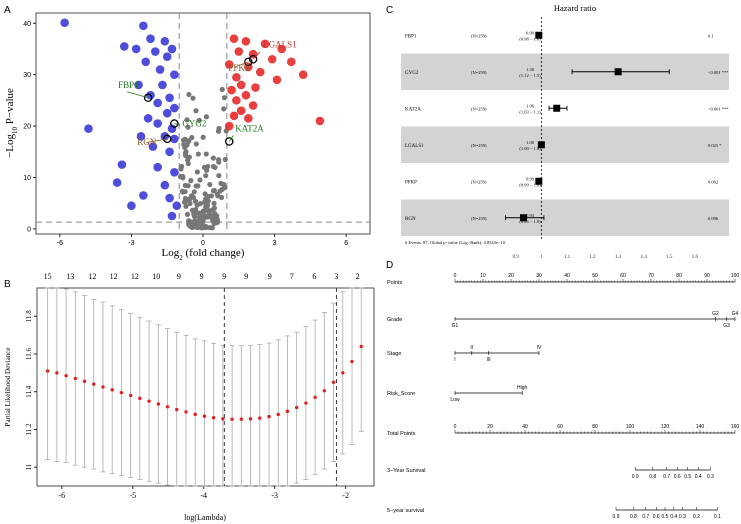 This screenshot has width=741, height=524. I want to click on cat-label: Low, so click(455, 400).